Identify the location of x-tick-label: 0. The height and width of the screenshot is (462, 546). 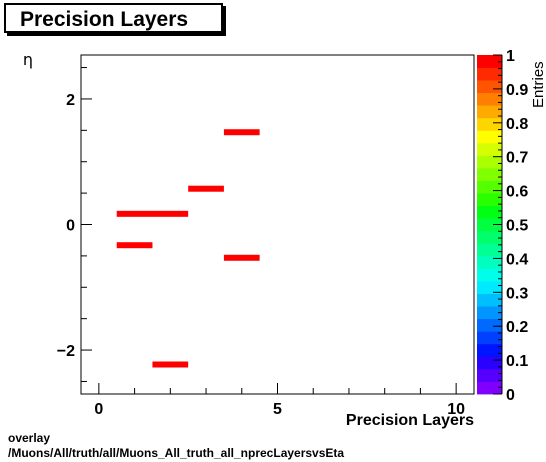
(98, 409).